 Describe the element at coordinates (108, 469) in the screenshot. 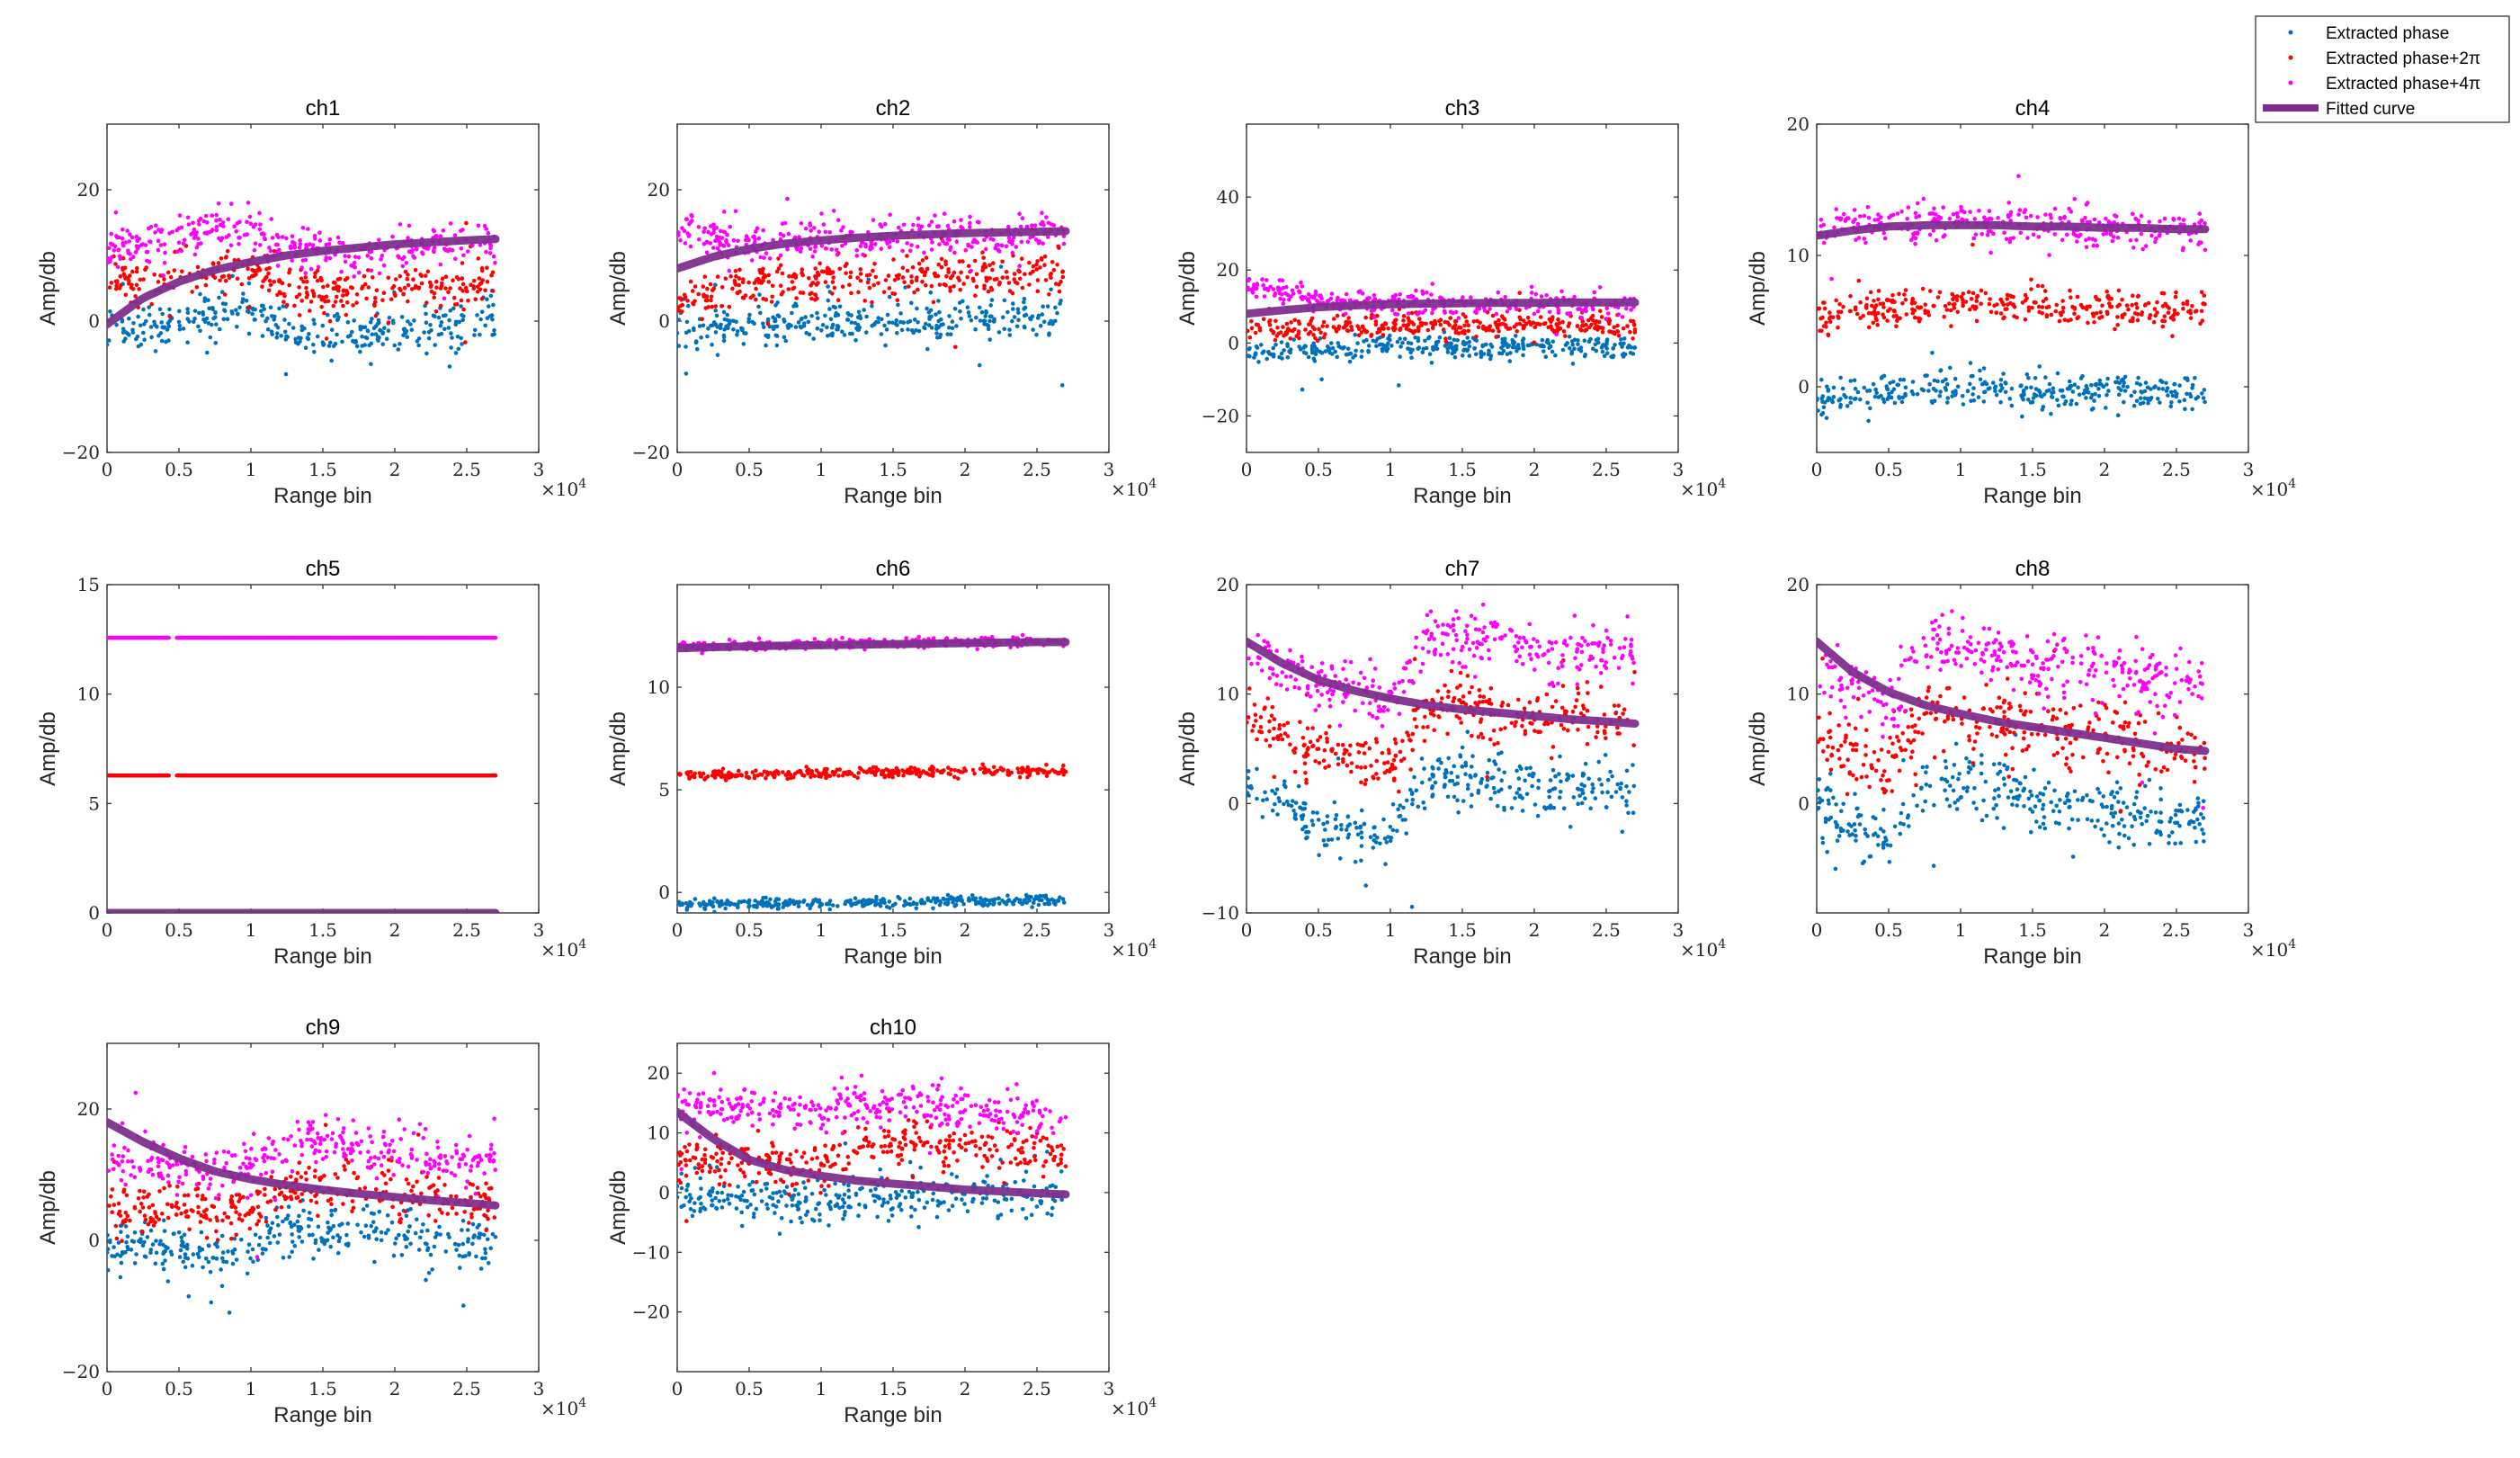

I see `x-tick-label: 0` at that location.